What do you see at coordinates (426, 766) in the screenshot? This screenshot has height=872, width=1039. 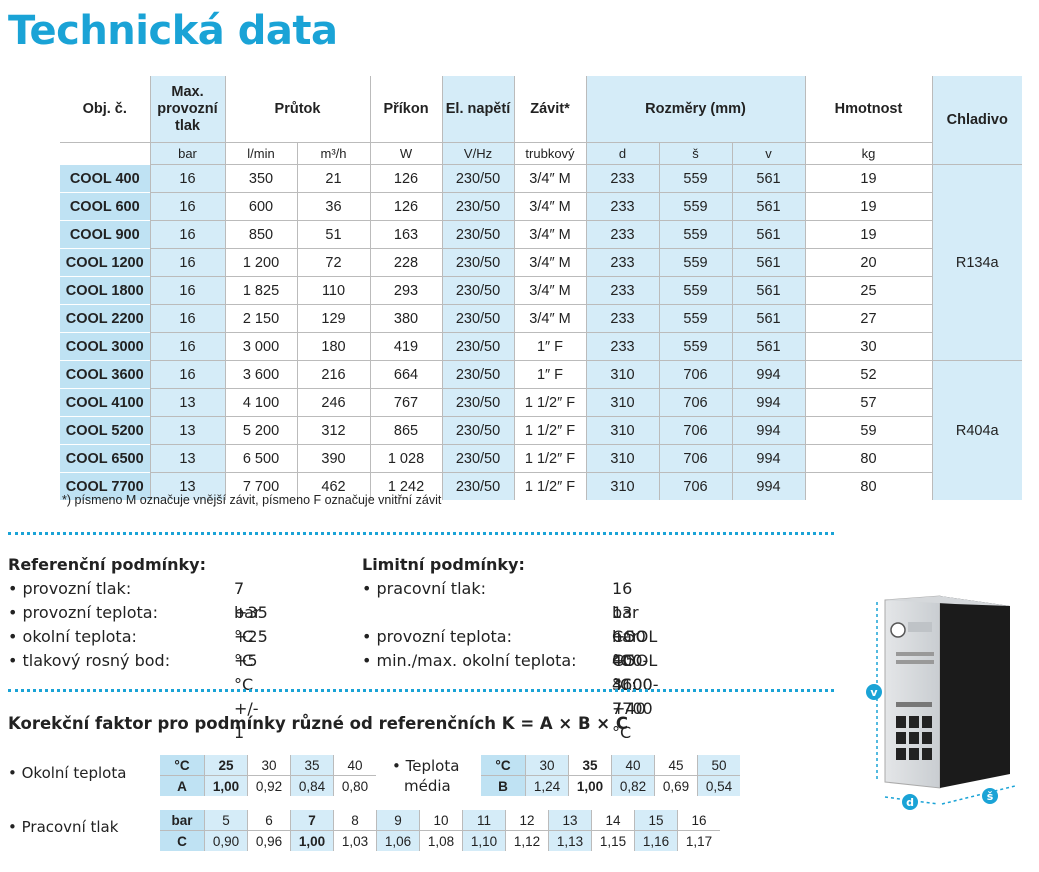 I see `medium-label-line1: • Teplota` at bounding box center [426, 766].